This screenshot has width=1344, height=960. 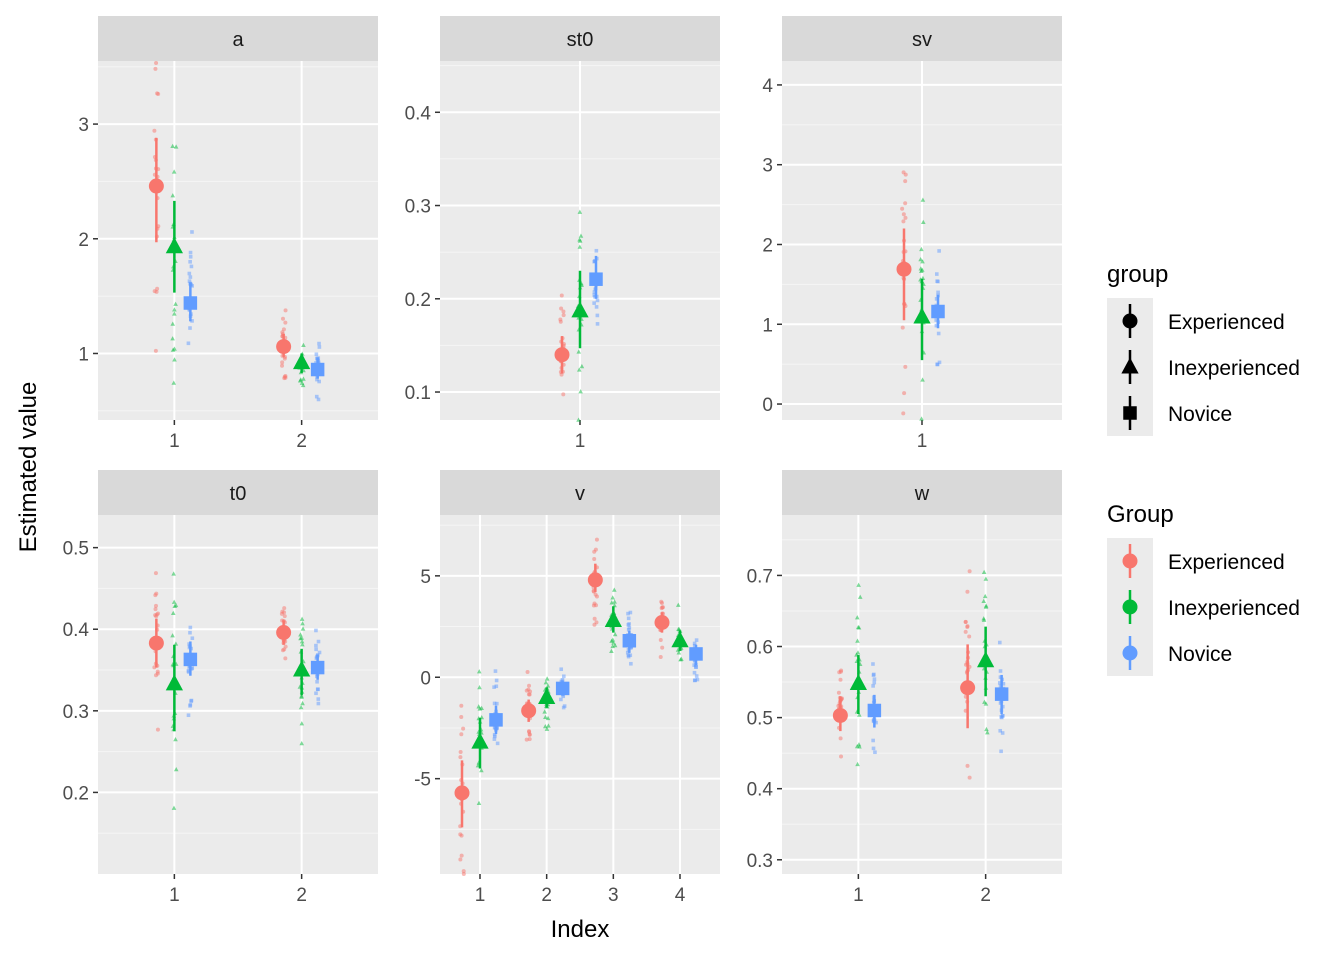 I want to click on y-tick-label: 0, so click(x=767, y=405).